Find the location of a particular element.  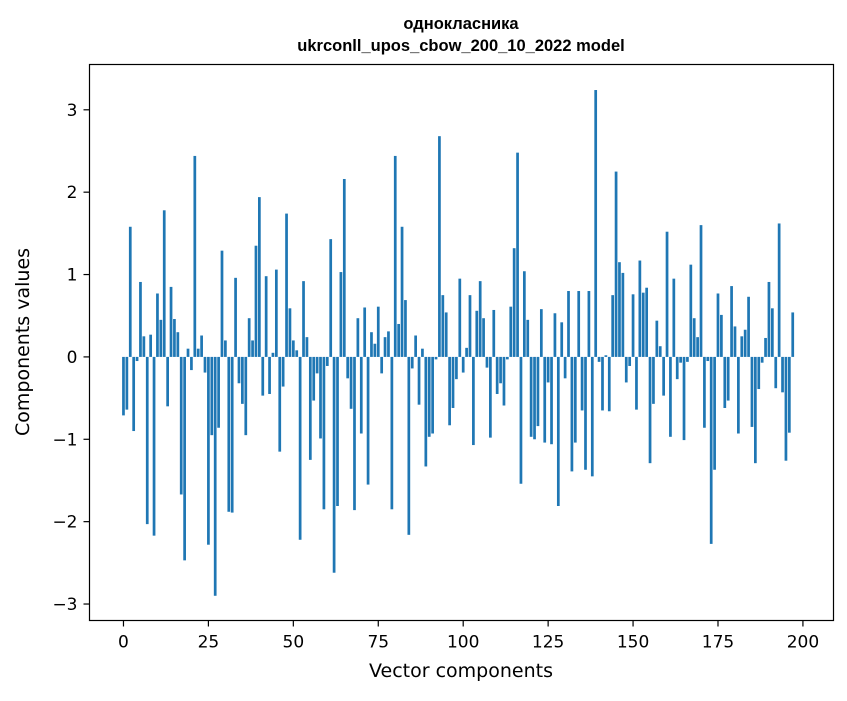

y-axis-ticks: −3 −2 −1 0 1 2 3 is located at coordinates (71, 358).